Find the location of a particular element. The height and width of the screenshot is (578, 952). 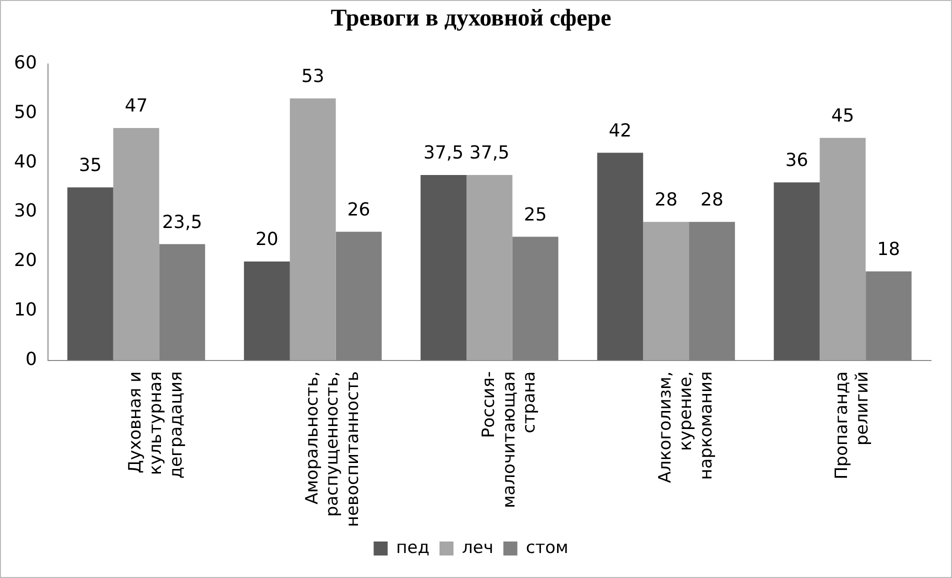

data-label: 45 is located at coordinates (842, 116).